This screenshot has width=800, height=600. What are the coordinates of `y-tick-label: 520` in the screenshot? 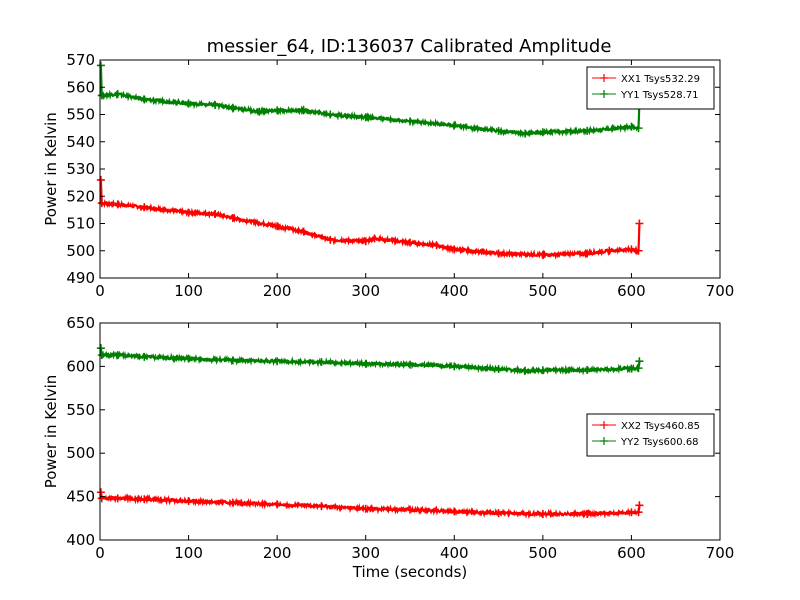 It's located at (80, 196).